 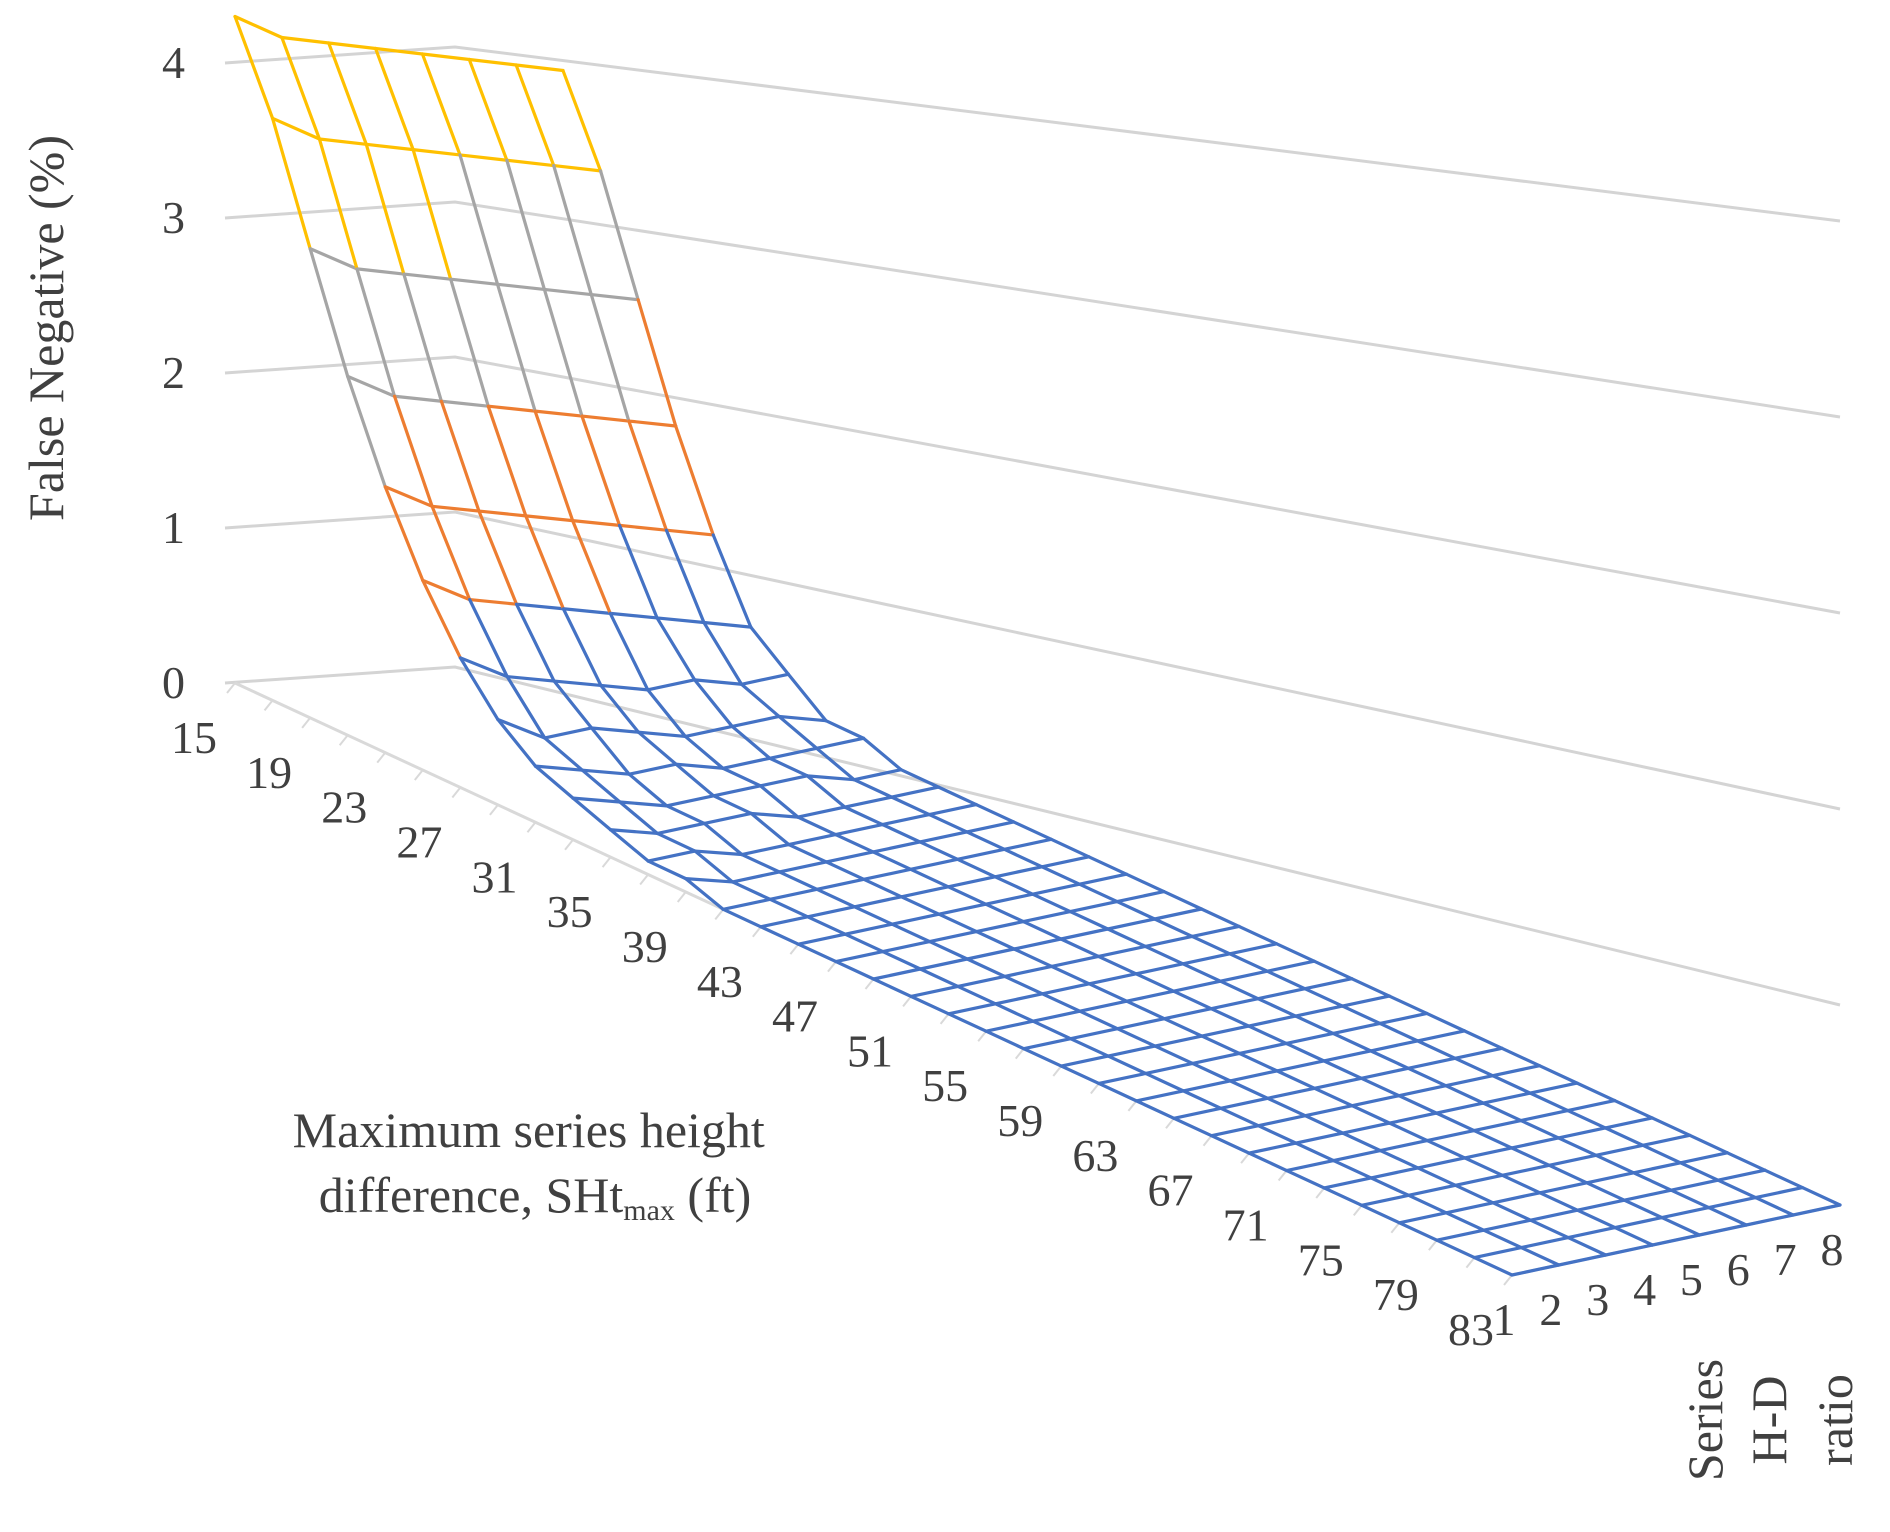 What do you see at coordinates (344, 807) in the screenshot?
I see `x-tick-label: 23` at bounding box center [344, 807].